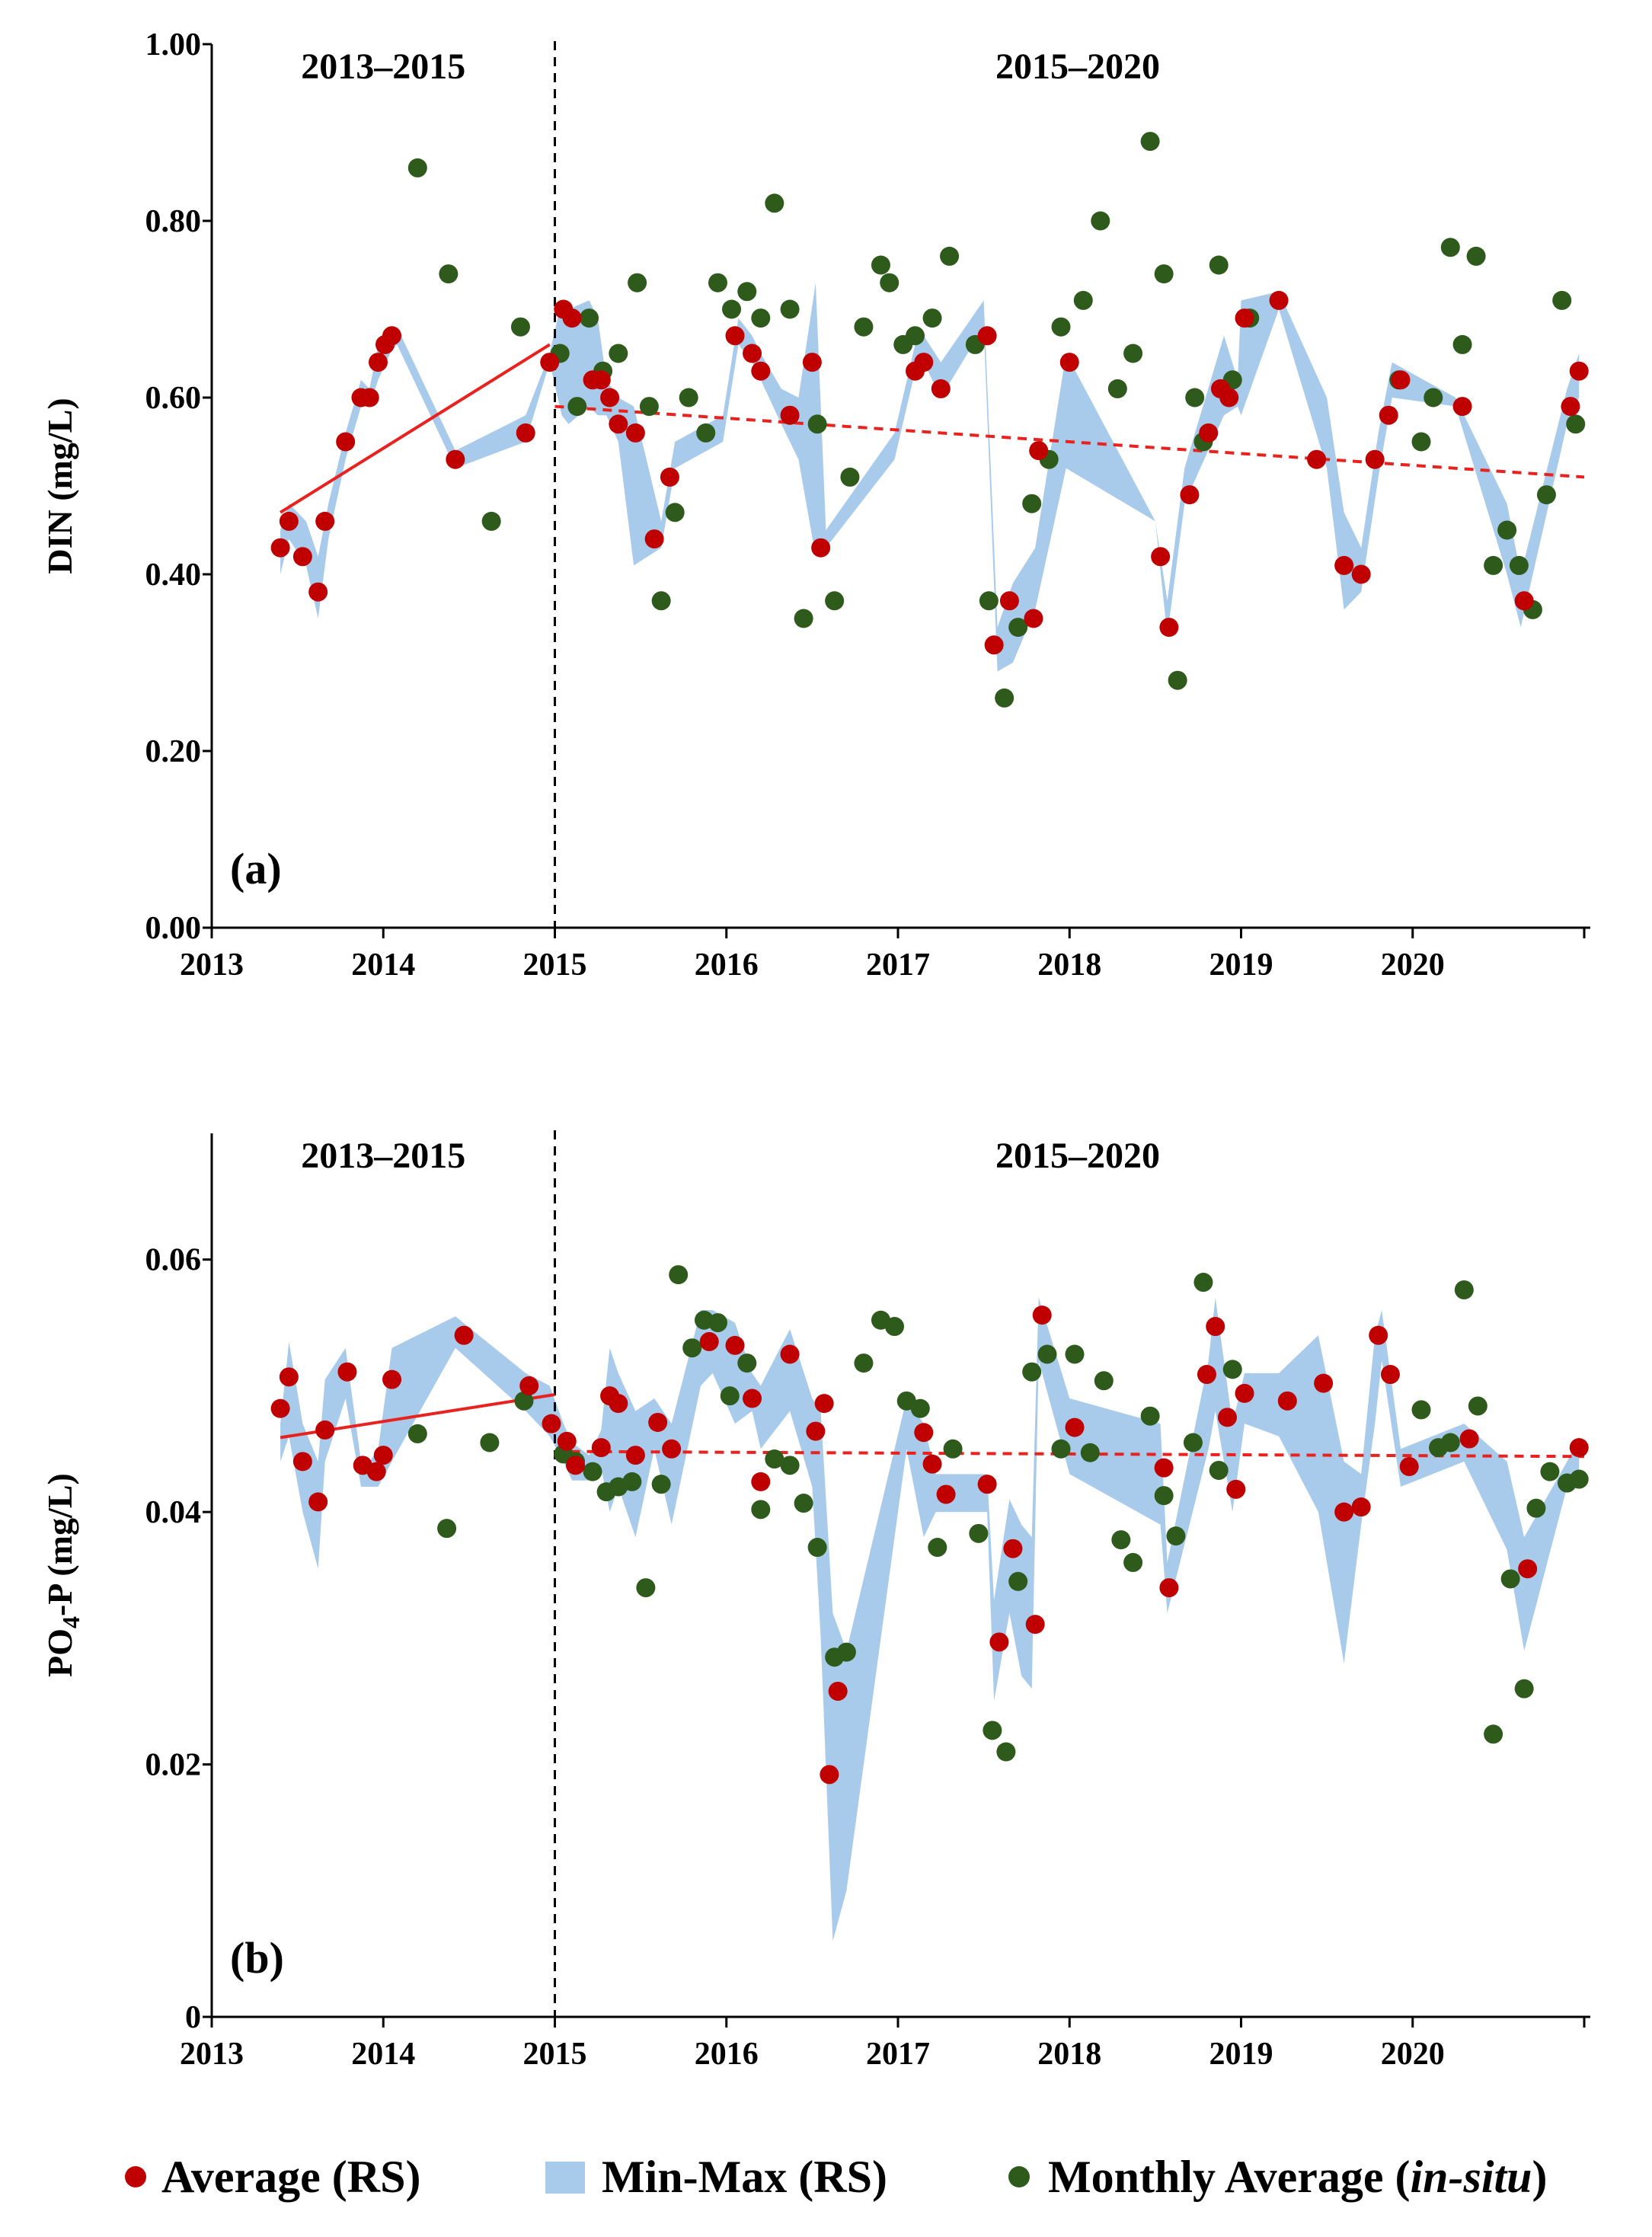  Describe the element at coordinates (1077, 1156) in the screenshot. I see `period-label-late: 2015–2020` at that location.